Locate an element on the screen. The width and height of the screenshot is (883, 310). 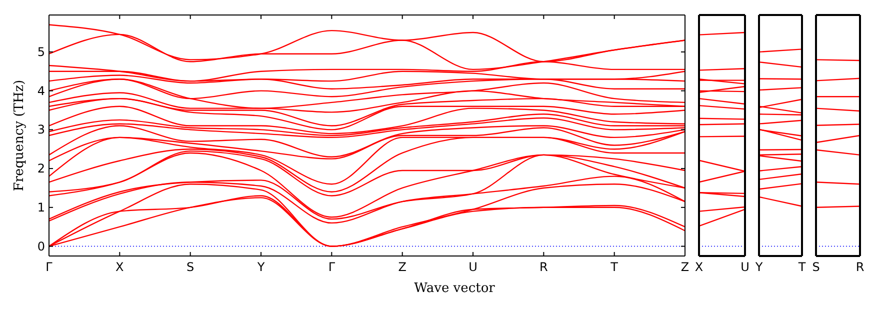
y-tick-label: 4 is located at coordinates (41, 91).